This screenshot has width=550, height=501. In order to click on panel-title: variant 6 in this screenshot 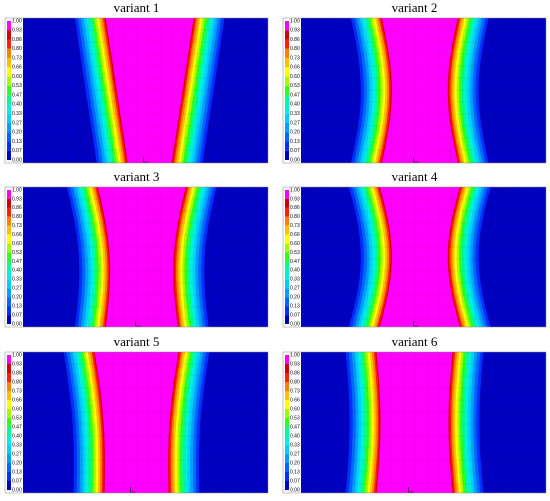, I will do `click(415, 341)`.